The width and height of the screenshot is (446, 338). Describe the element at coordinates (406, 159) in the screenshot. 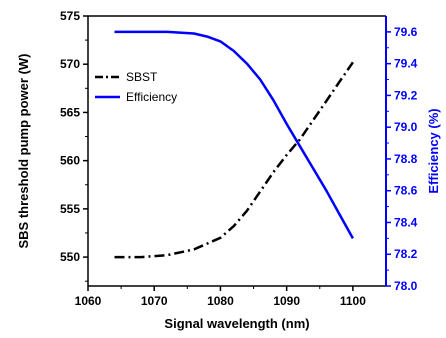

I see `right-tick-label: 78.8` at that location.